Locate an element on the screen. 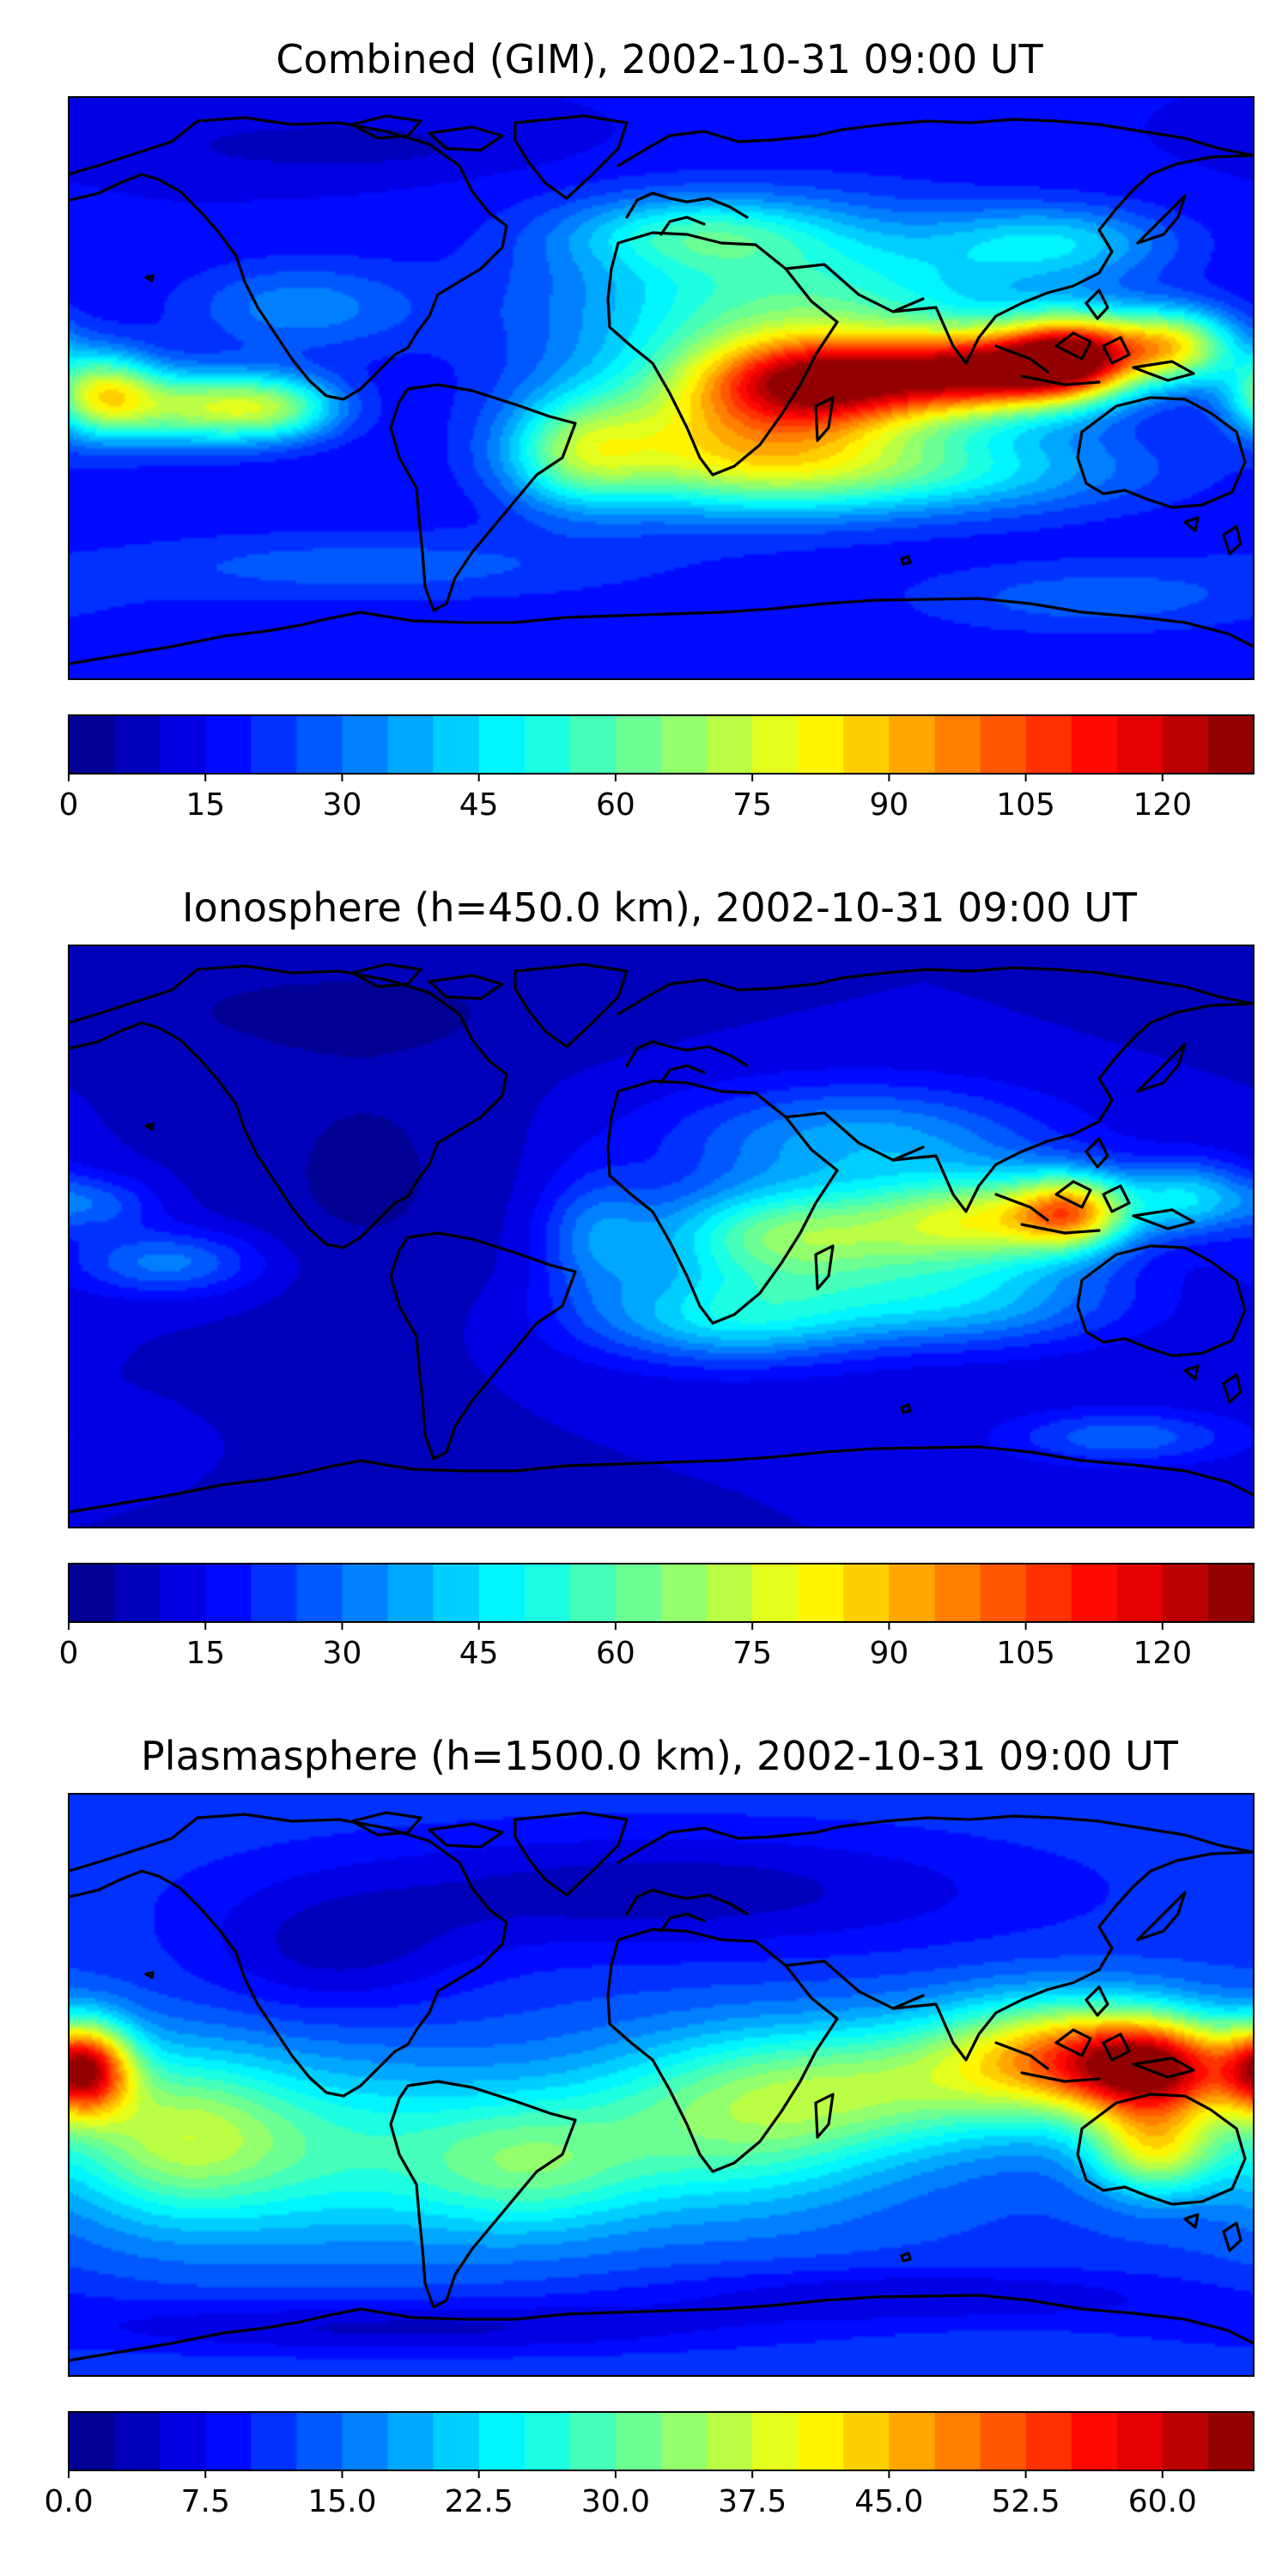 The height and width of the screenshot is (2576, 1288). colorbar-tick-label: 0 is located at coordinates (69, 805).